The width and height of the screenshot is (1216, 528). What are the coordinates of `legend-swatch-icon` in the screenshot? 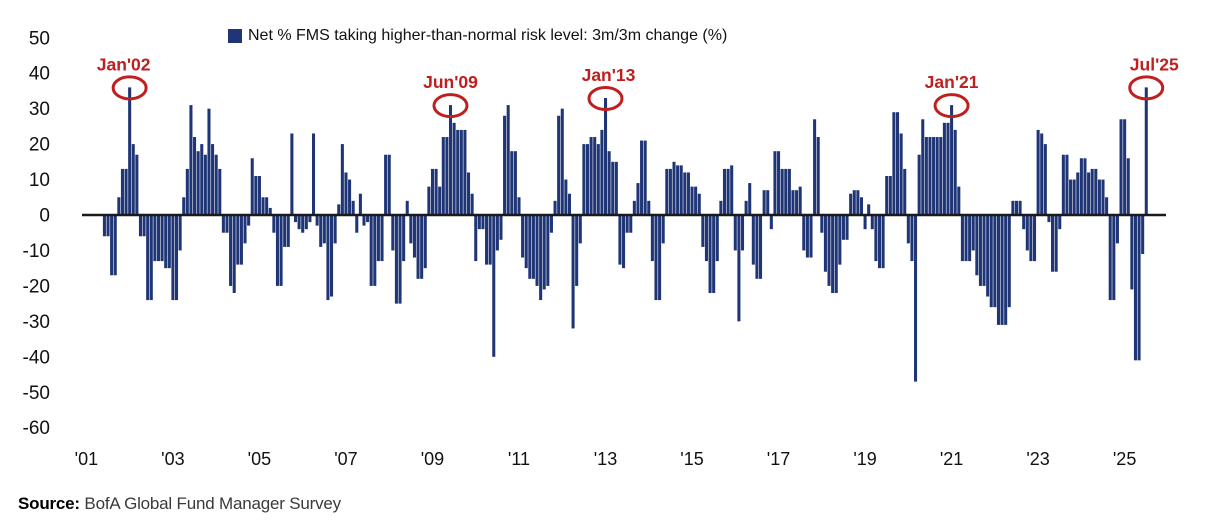 It's located at (235, 36).